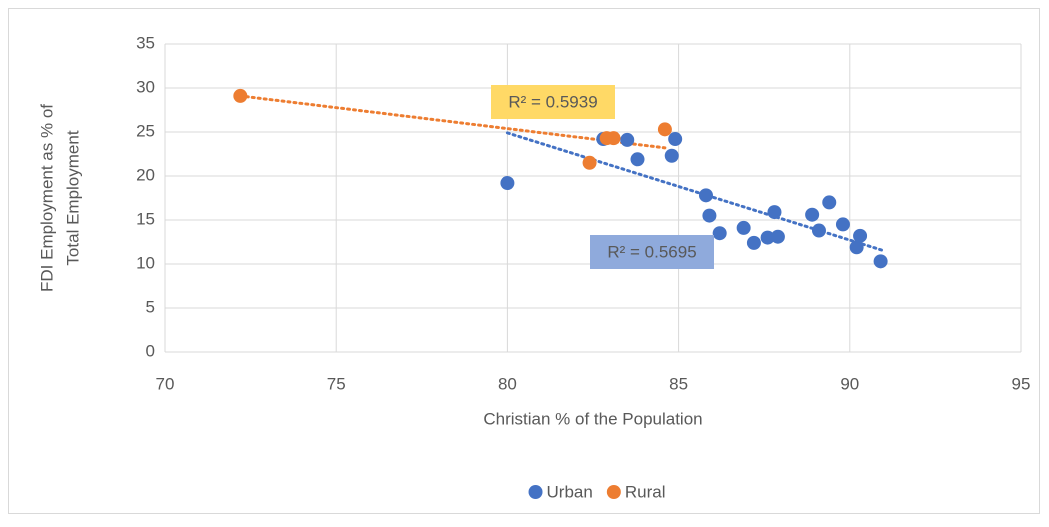 This screenshot has width=1049, height=527. I want to click on r2-label: R² = 0.5939, so click(552, 101).